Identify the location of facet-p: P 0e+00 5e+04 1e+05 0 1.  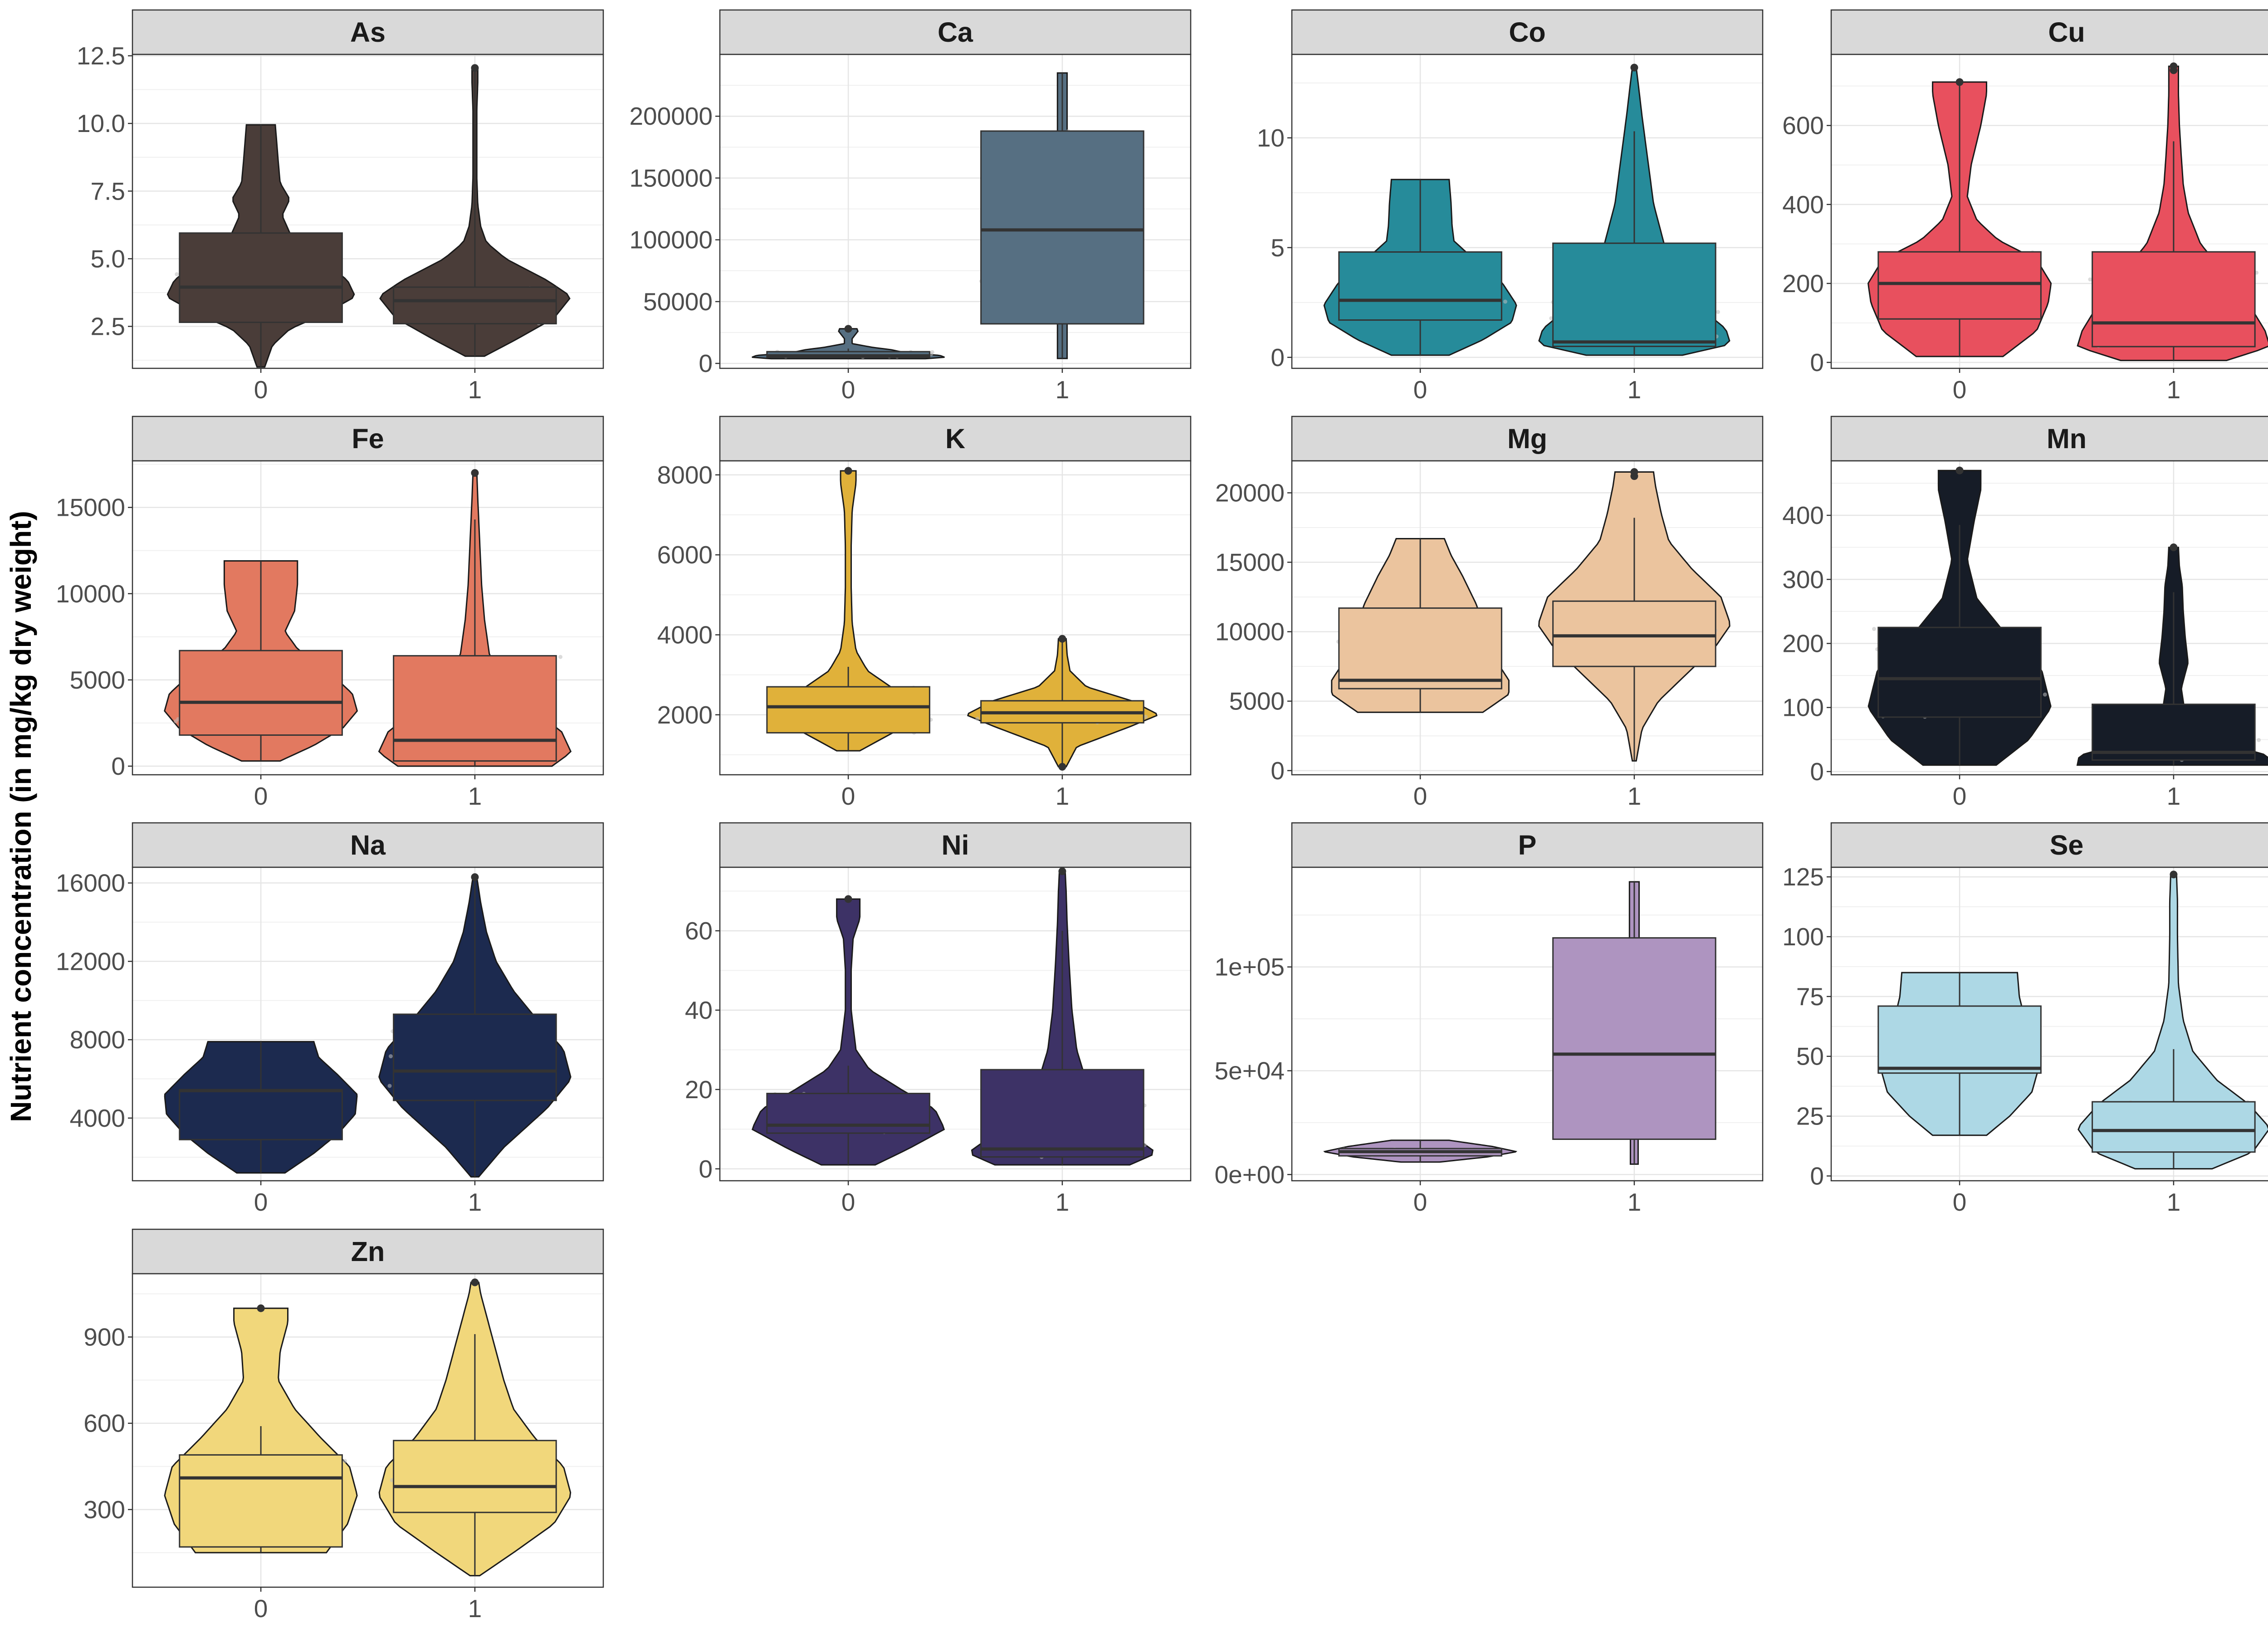
(1490, 1019).